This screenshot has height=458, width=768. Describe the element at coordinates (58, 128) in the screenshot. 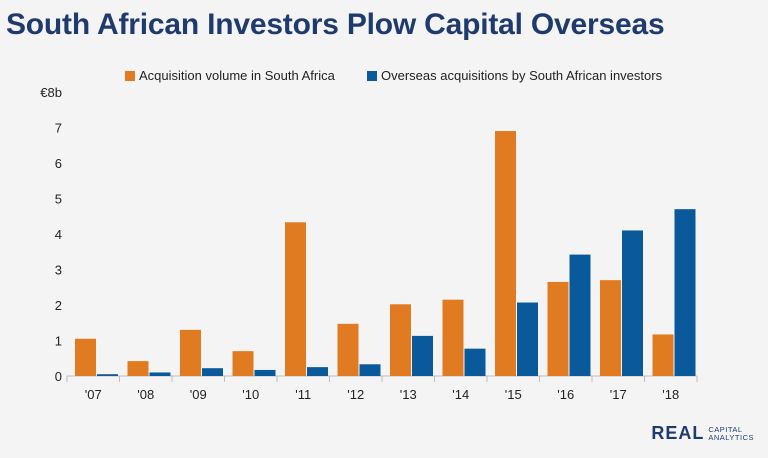

I see `y-tick-label: 7` at that location.